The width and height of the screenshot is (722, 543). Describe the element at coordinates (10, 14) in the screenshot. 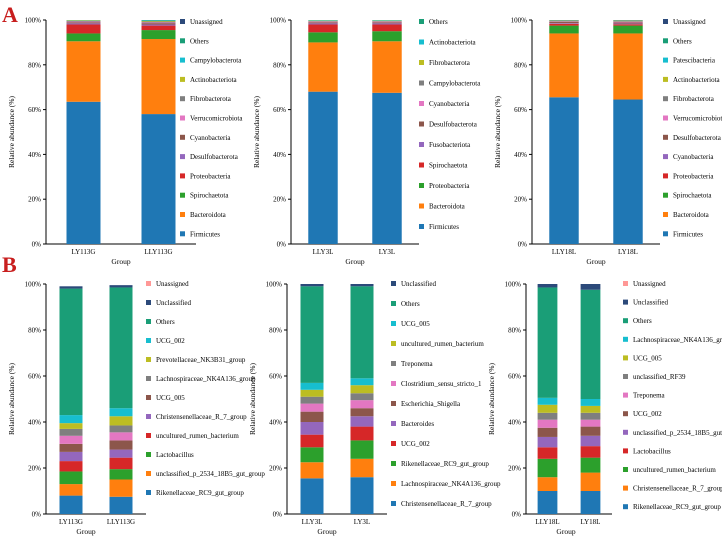

I see `panel-label-a: A` at that location.